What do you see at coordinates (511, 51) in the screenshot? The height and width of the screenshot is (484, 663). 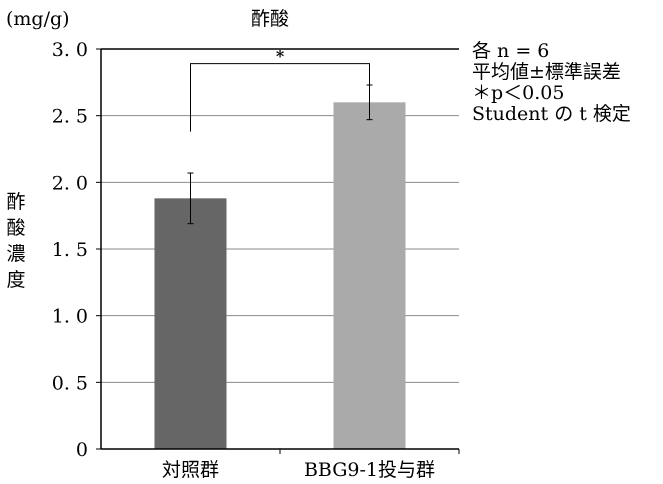 I see `note-sample-size: 各 n = 6` at bounding box center [511, 51].